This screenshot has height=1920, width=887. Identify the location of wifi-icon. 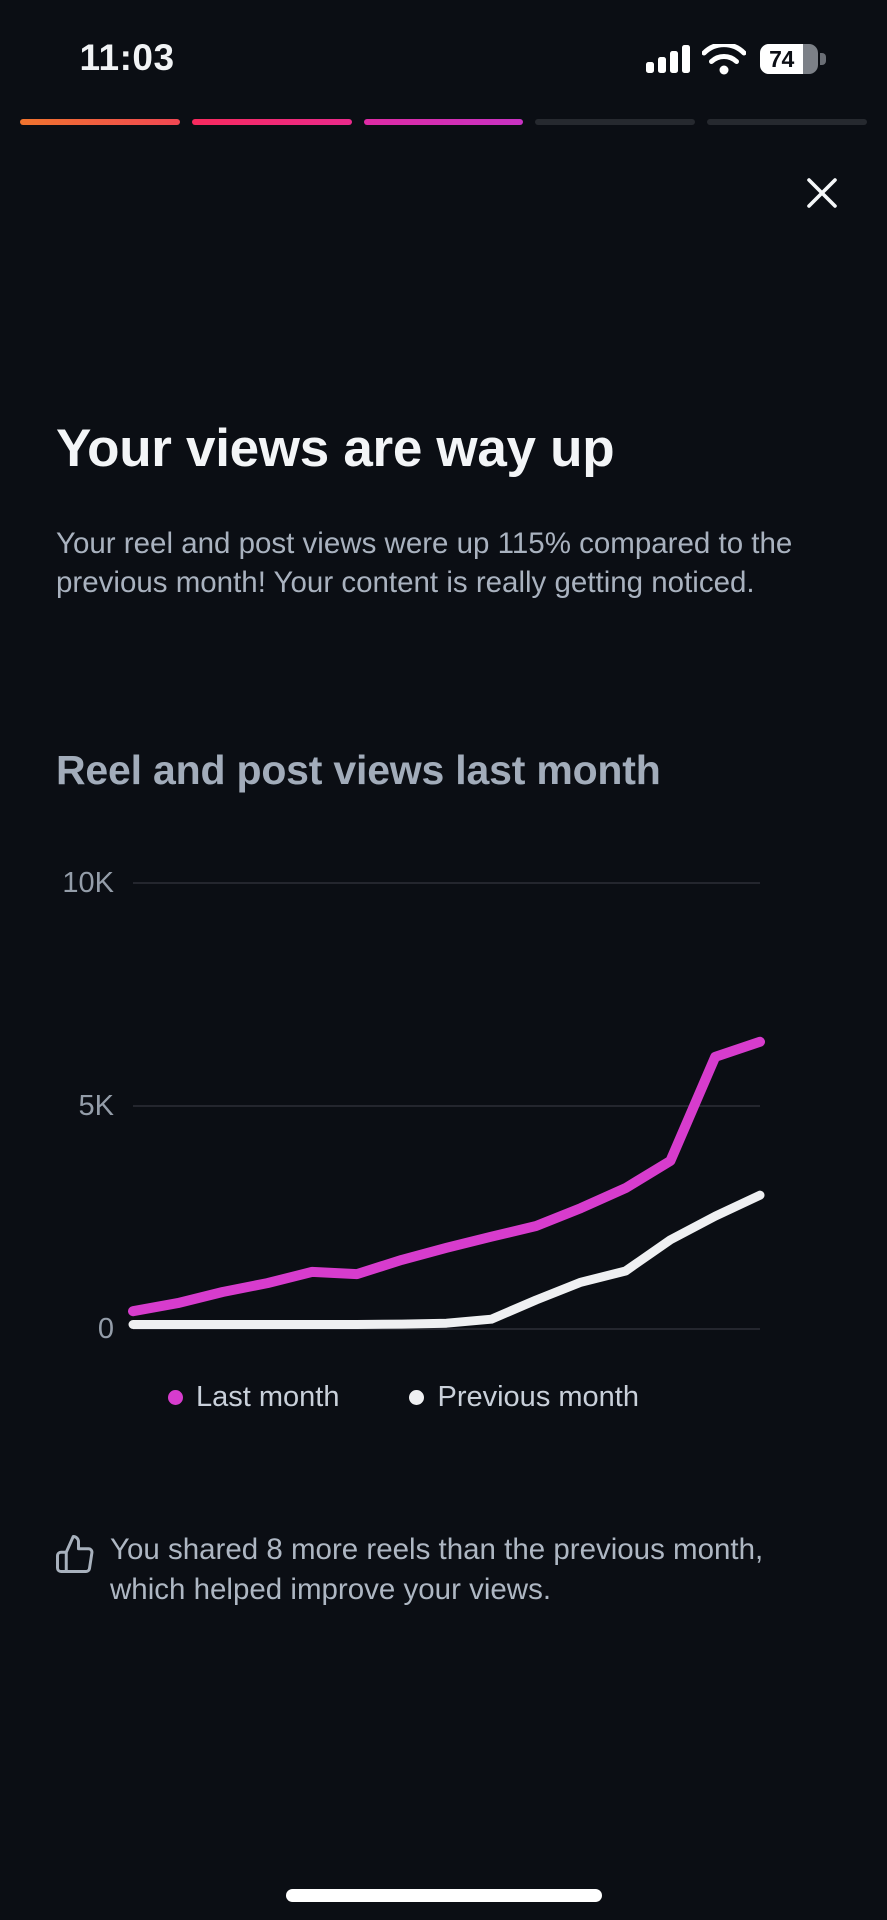
(724, 59).